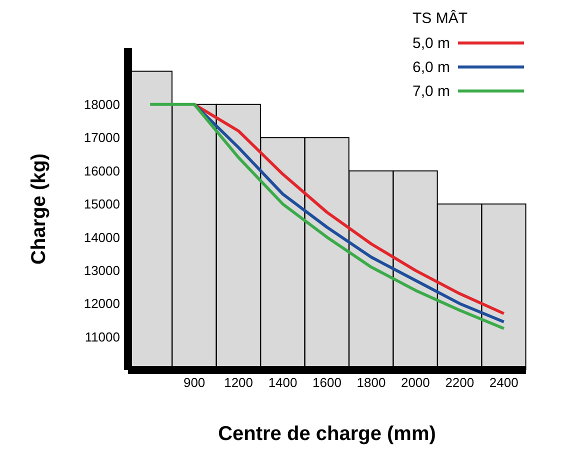  I want to click on x-tick-label: 2200, so click(459, 382).